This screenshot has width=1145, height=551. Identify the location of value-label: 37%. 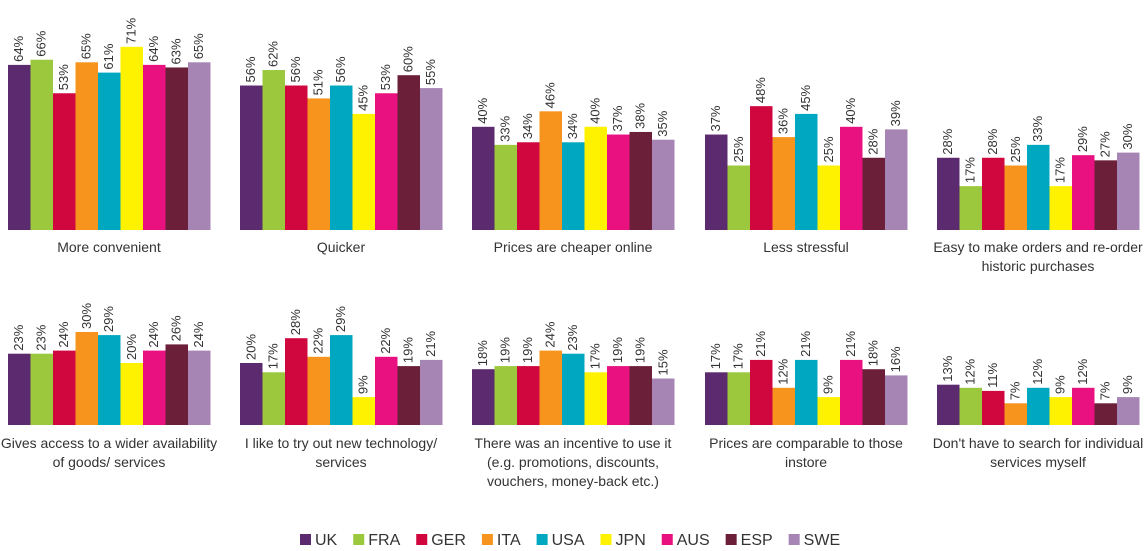
(715, 118).